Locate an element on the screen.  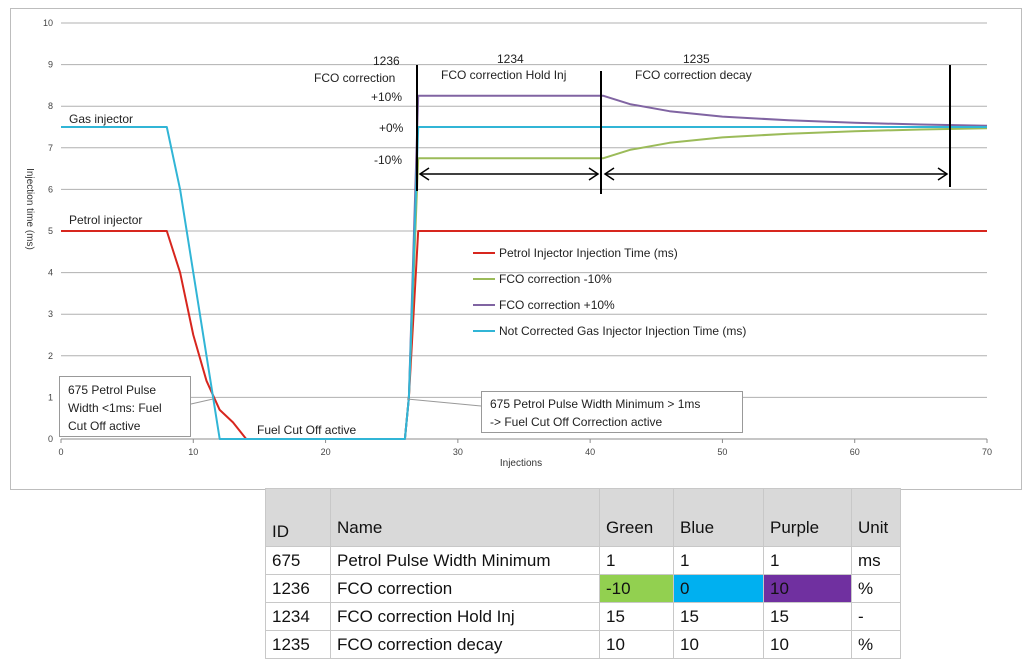
y-tick-label: 8 is located at coordinates (50, 106).